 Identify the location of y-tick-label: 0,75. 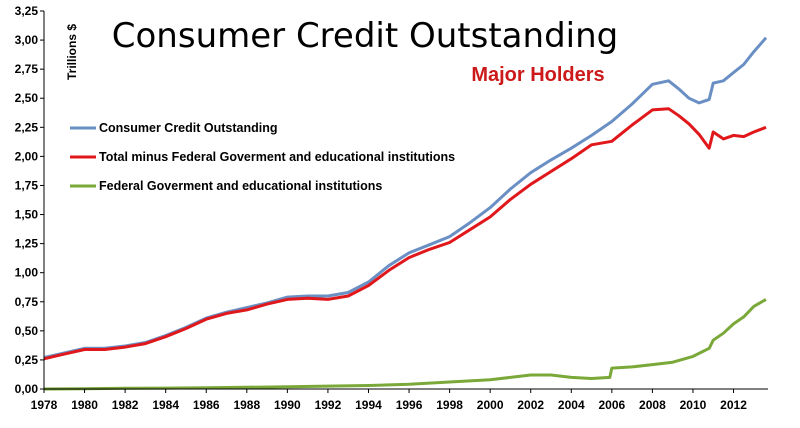
(27, 302).